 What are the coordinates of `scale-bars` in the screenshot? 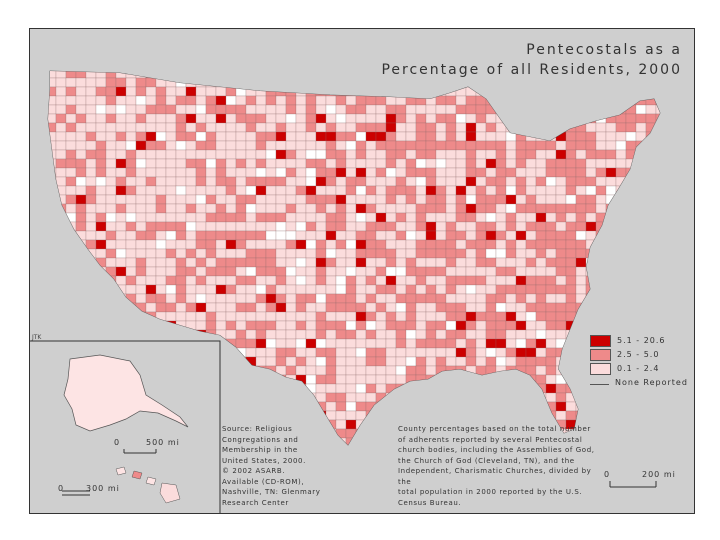 It's located at (359, 472).